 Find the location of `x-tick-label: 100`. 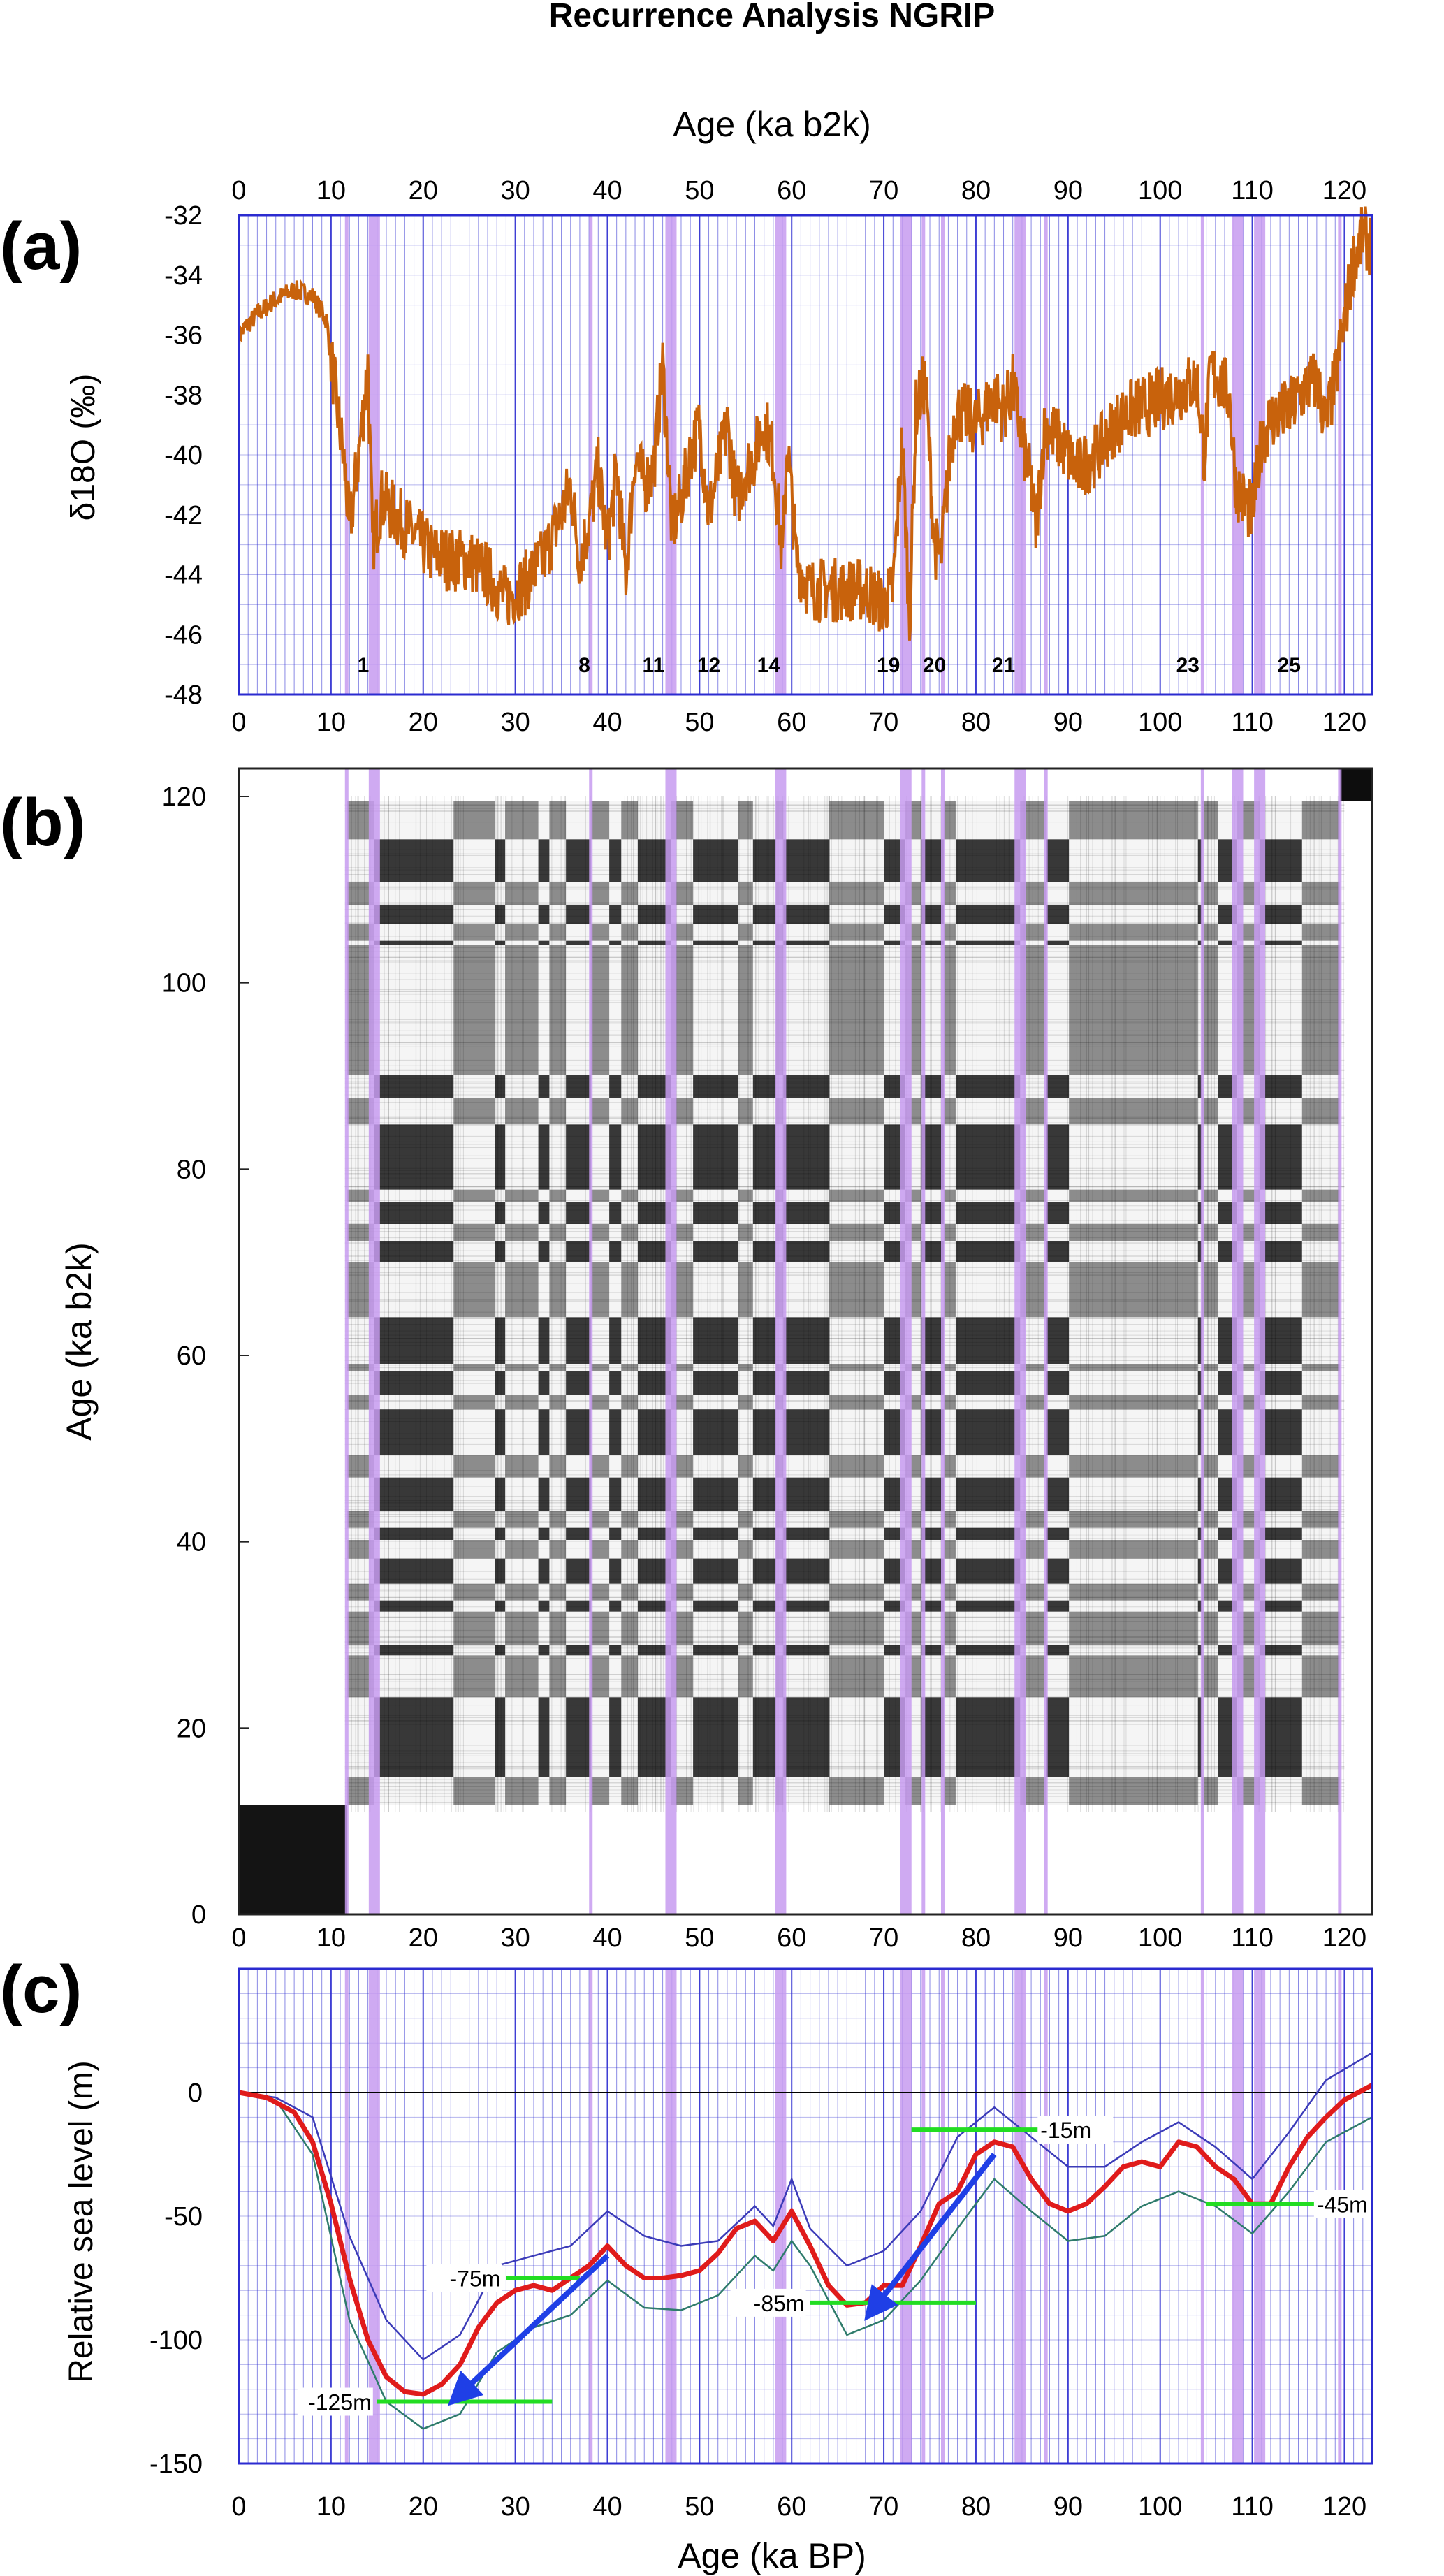

x-tick-label: 100 is located at coordinates (1160, 2507).